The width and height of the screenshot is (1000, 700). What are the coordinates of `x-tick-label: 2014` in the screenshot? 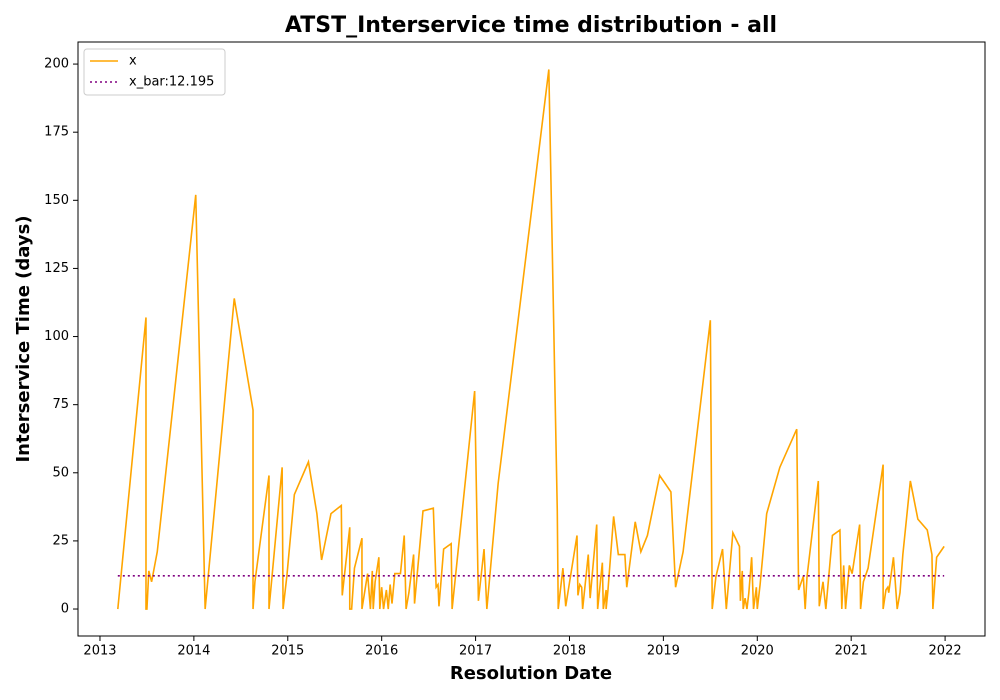 It's located at (193, 651).